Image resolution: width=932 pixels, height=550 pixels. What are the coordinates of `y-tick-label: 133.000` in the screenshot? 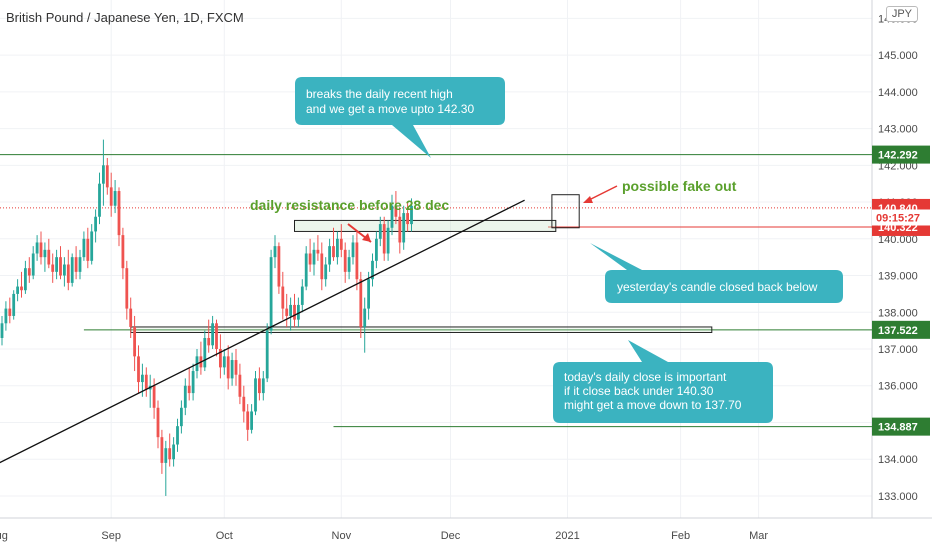 It's located at (898, 497).